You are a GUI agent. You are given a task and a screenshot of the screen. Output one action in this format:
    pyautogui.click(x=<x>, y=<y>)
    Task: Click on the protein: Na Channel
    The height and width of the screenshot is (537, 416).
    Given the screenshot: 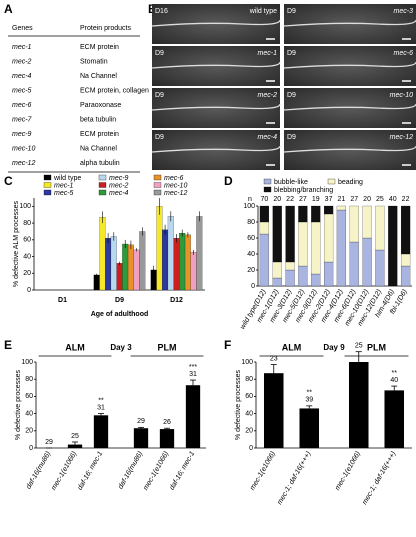 What is the action you would take?
    pyautogui.click(x=98, y=76)
    